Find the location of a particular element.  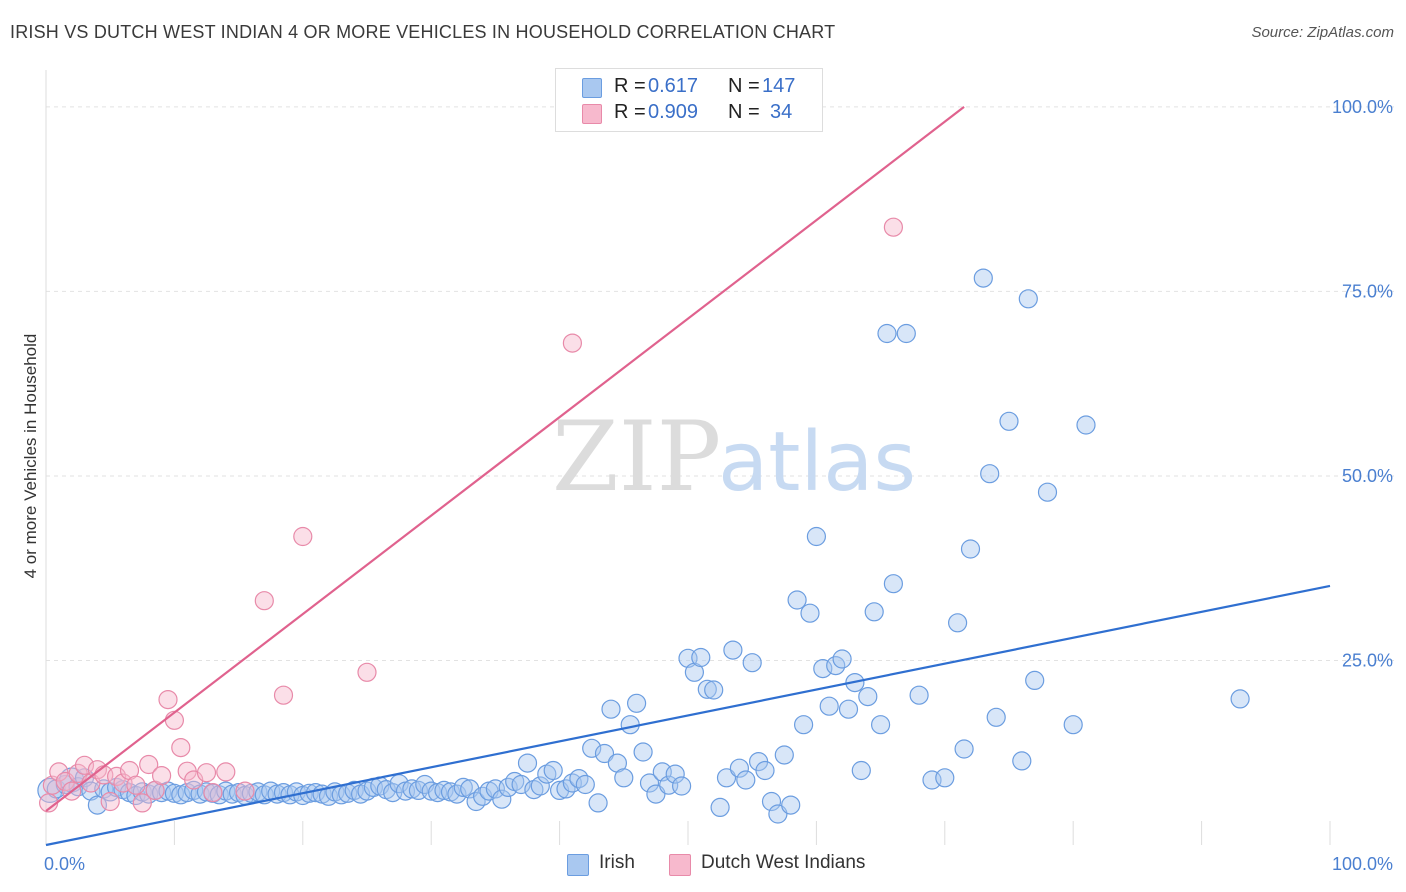

x-tick-labels: 0.0% 100.0% is located at coordinates (718, 864).